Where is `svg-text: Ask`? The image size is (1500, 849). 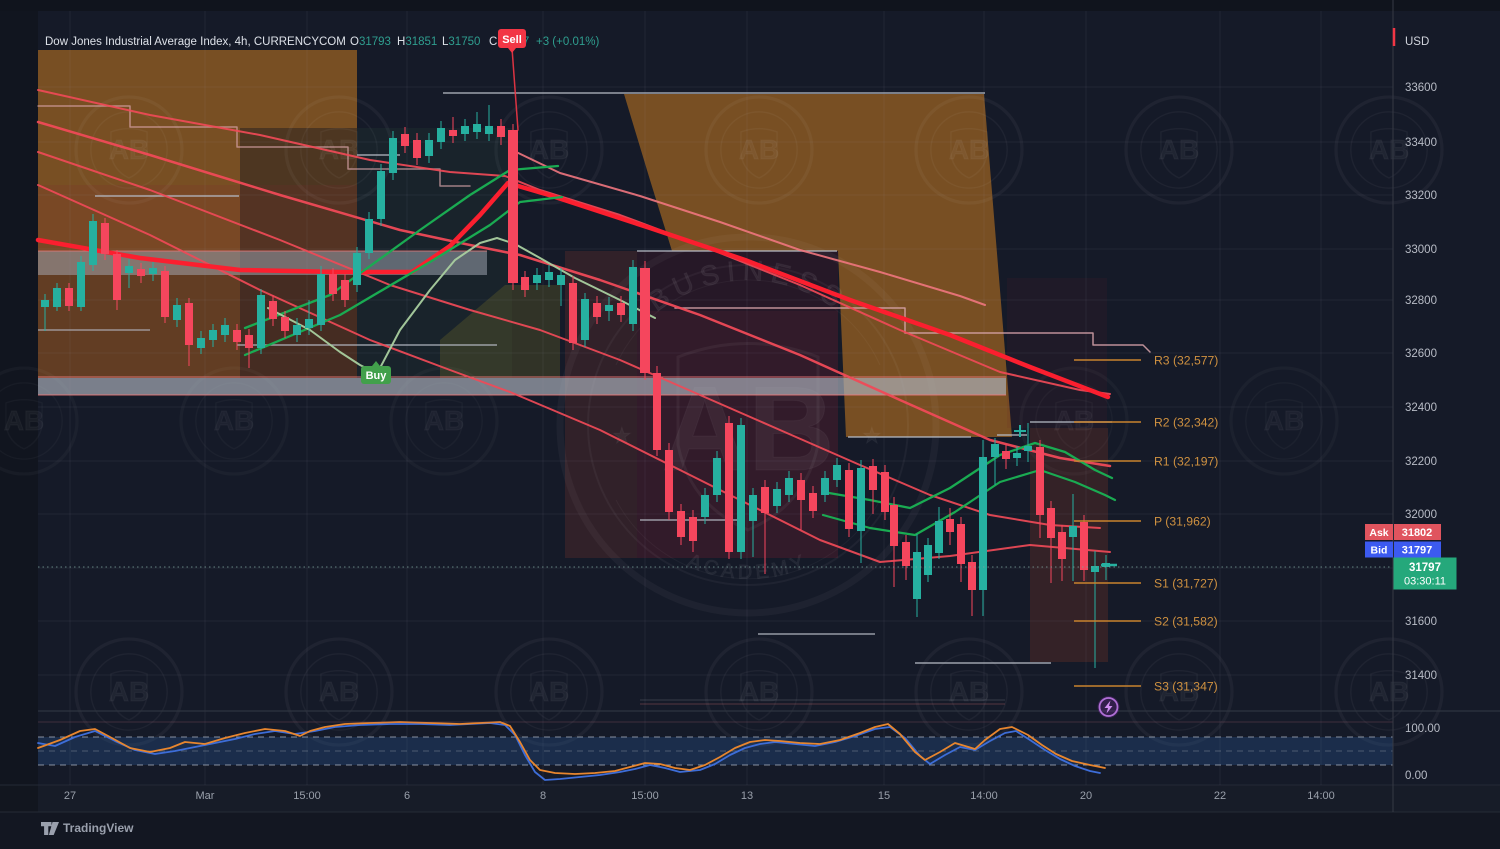 svg-text: Ask is located at coordinates (1378, 533).